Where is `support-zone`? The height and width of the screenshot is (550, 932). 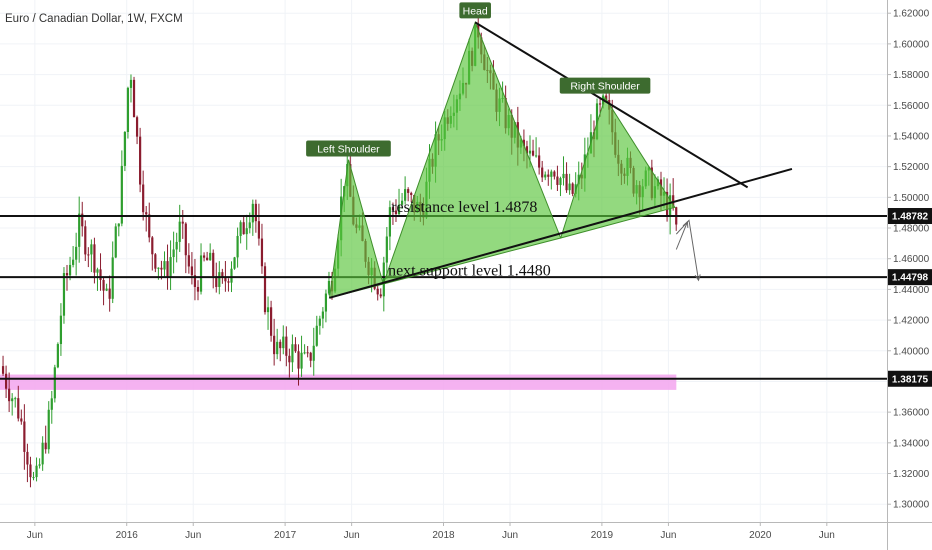
support-zone is located at coordinates (338, 382).